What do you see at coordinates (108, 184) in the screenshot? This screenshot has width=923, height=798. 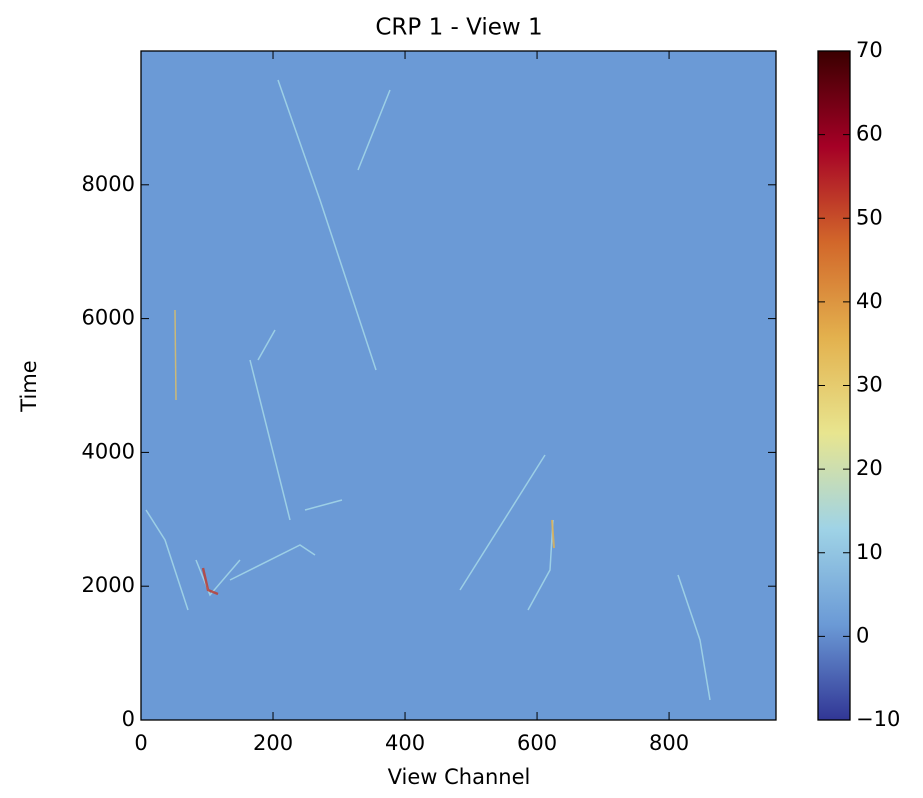 I see `y-tick-label: 8000` at bounding box center [108, 184].